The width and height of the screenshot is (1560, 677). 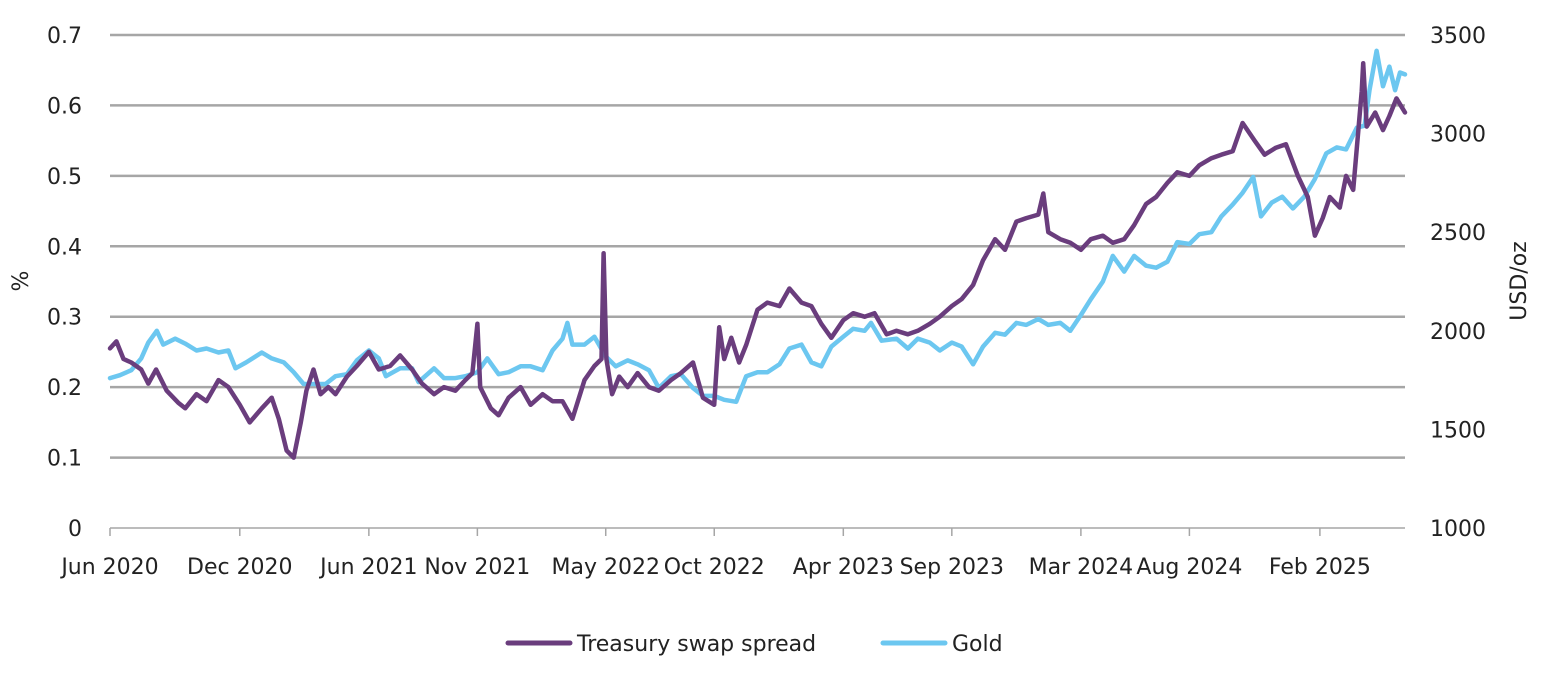 I want to click on right-y-axis-title: USD/oz, so click(x=1519, y=280).